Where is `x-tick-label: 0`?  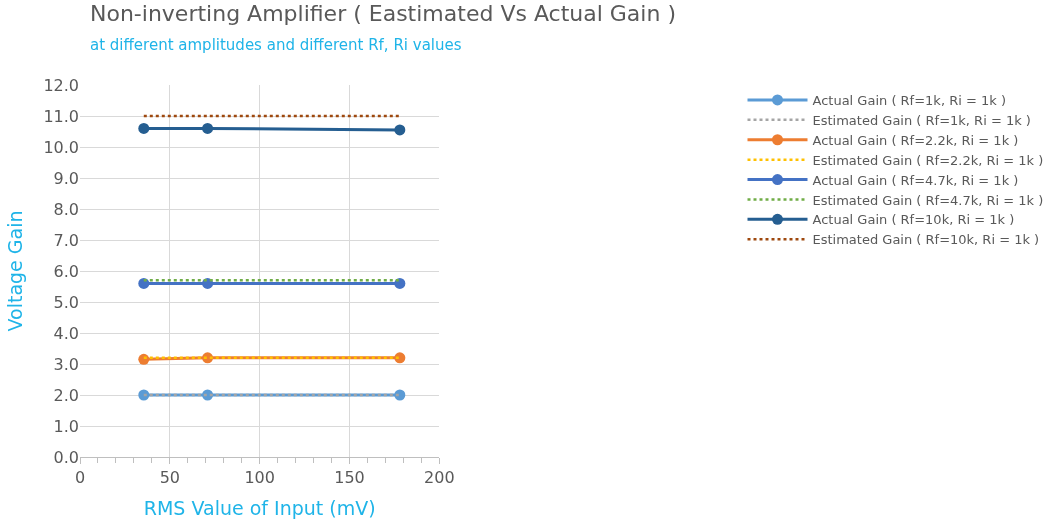
x-tick-label: 0 is located at coordinates (80, 478).